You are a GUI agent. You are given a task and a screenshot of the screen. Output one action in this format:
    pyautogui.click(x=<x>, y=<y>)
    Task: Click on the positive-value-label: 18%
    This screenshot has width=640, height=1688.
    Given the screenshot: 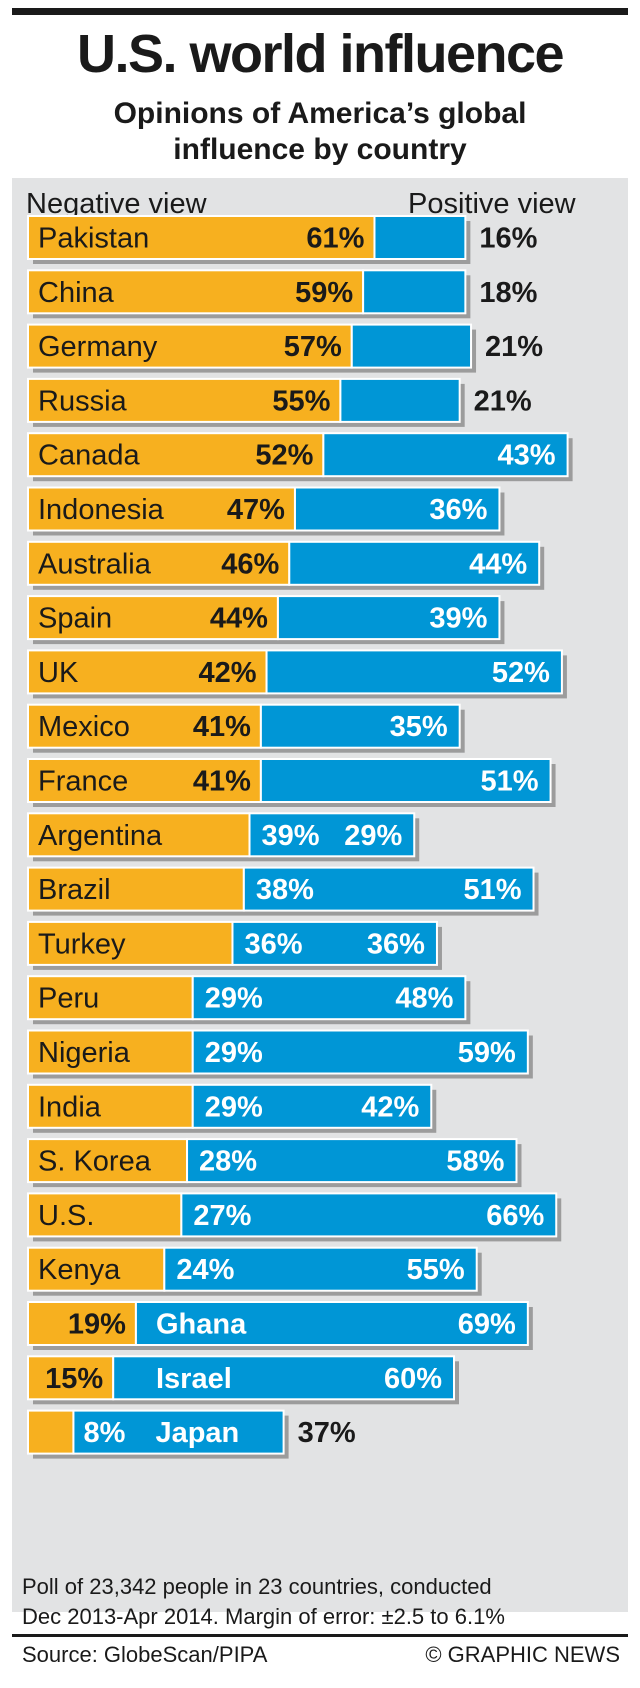 What is the action you would take?
    pyautogui.click(x=508, y=293)
    